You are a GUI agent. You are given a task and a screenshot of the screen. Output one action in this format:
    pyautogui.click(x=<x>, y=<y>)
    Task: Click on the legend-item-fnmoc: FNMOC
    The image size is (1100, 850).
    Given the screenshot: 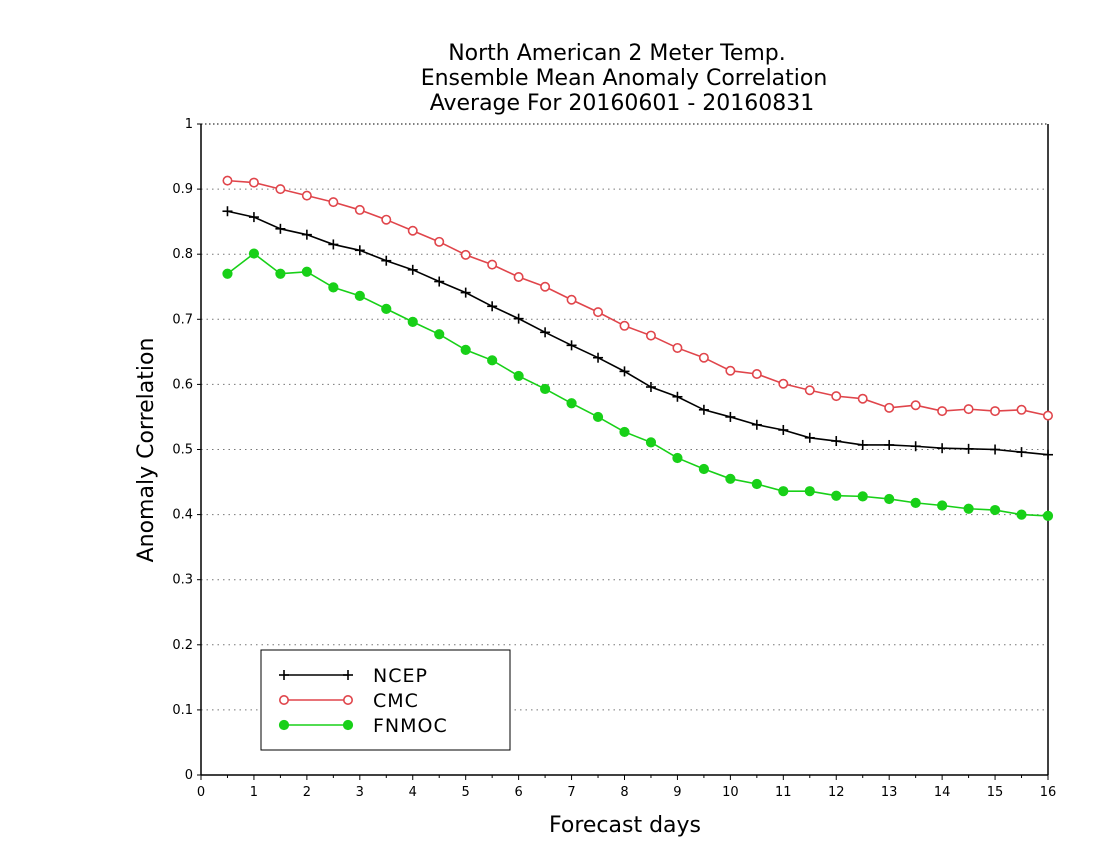 What is the action you would take?
    pyautogui.click(x=362, y=726)
    